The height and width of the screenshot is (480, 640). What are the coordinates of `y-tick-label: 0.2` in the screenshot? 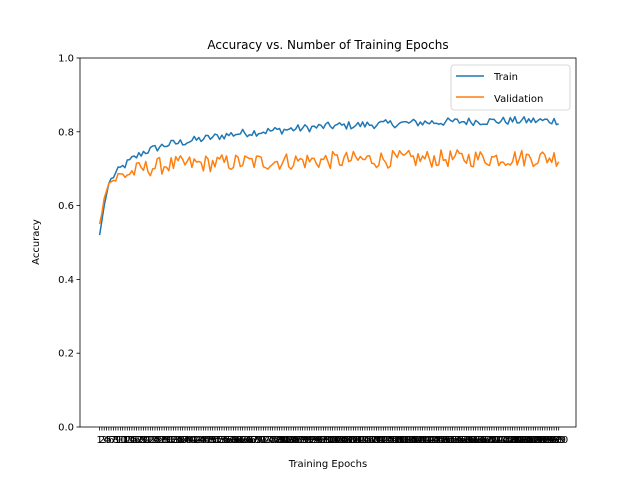 It's located at (66, 354).